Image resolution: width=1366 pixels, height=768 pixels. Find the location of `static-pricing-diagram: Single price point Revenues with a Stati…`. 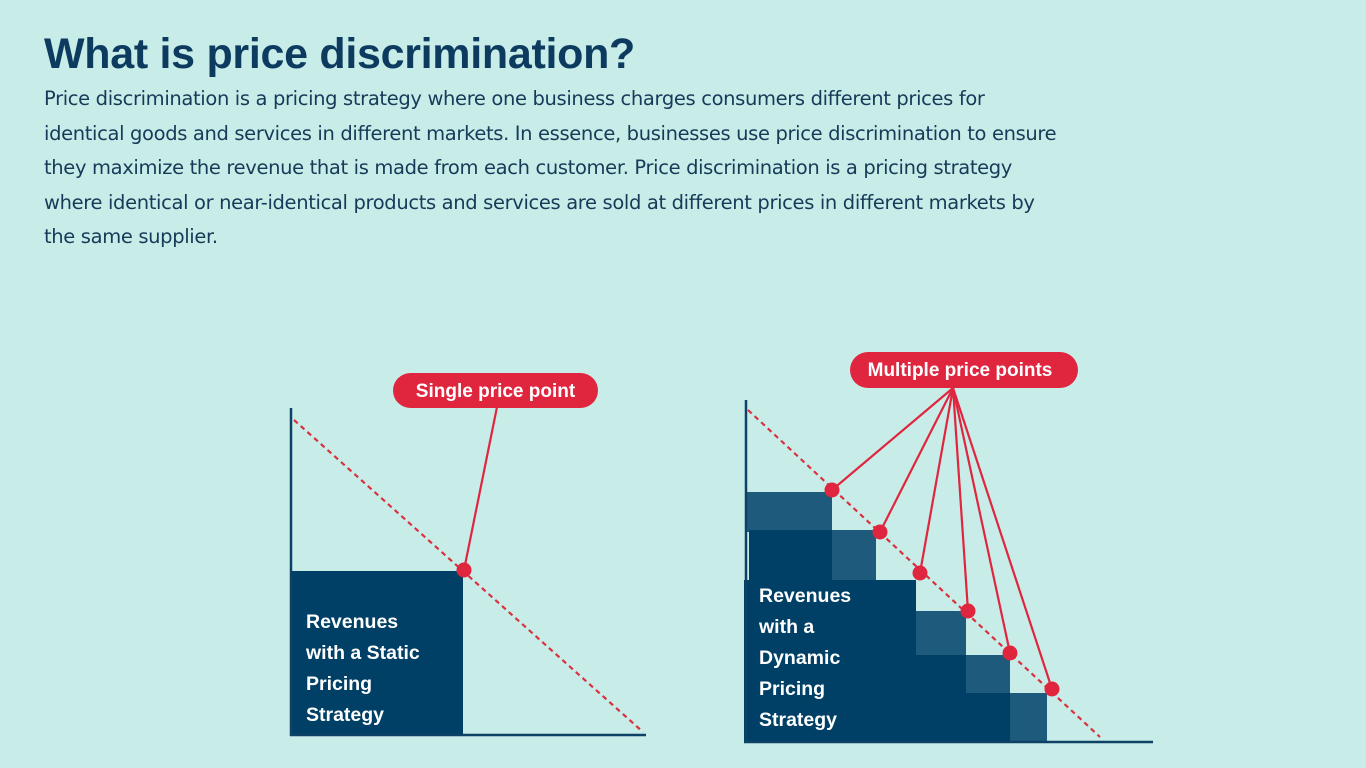

static-pricing-diagram: Single price point Revenues with a Stati… is located at coordinates (467, 555).